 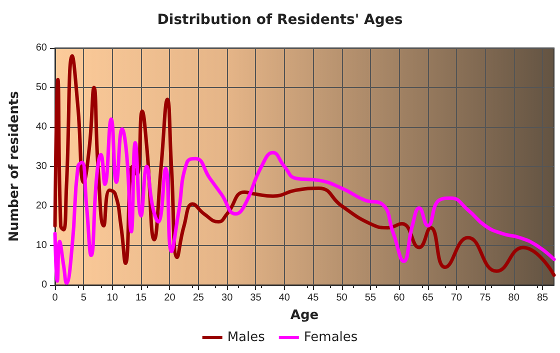 What do you see at coordinates (370, 298) in the screenshot?
I see `x-tick-label: 55` at bounding box center [370, 298].